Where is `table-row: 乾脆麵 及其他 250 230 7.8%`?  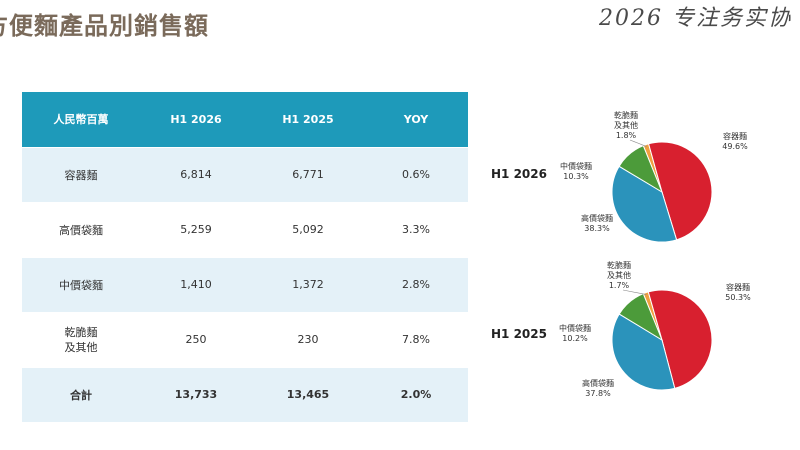 table-row: 乾脆麵 及其他 250 230 7.8% is located at coordinates (245, 339).